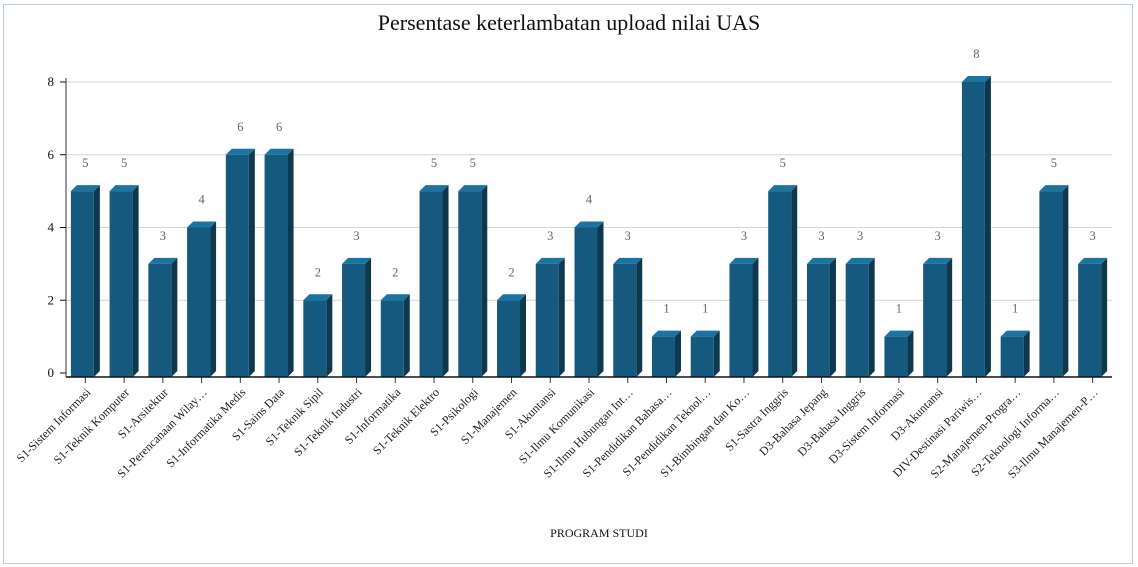 This screenshot has width=1138, height=567. I want to click on data-label: 8, so click(976, 54).